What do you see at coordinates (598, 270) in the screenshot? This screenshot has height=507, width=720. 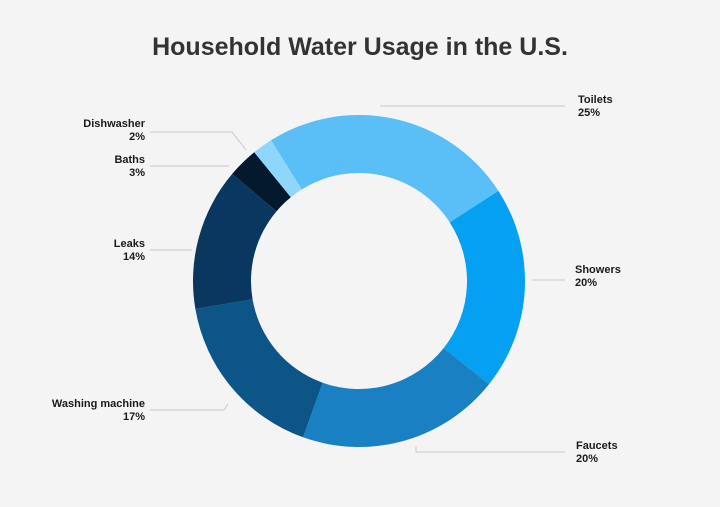 I see `label-showers: Showers` at bounding box center [598, 270].